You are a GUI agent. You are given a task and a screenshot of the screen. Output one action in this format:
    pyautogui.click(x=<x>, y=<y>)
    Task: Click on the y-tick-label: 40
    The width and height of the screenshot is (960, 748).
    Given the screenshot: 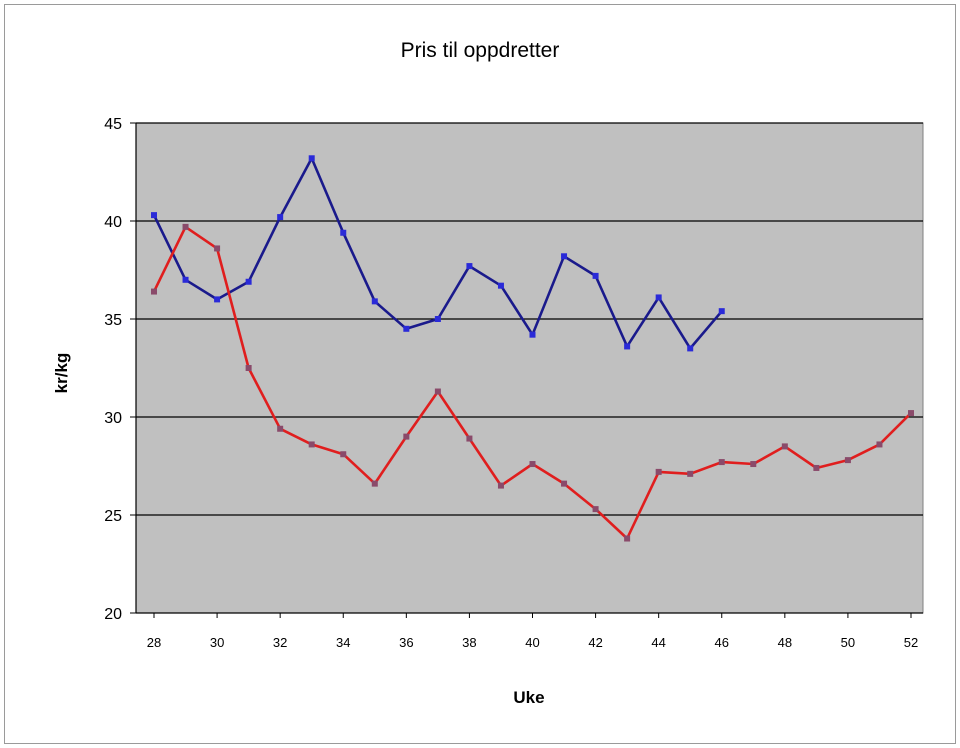 What is the action you would take?
    pyautogui.click(x=113, y=222)
    